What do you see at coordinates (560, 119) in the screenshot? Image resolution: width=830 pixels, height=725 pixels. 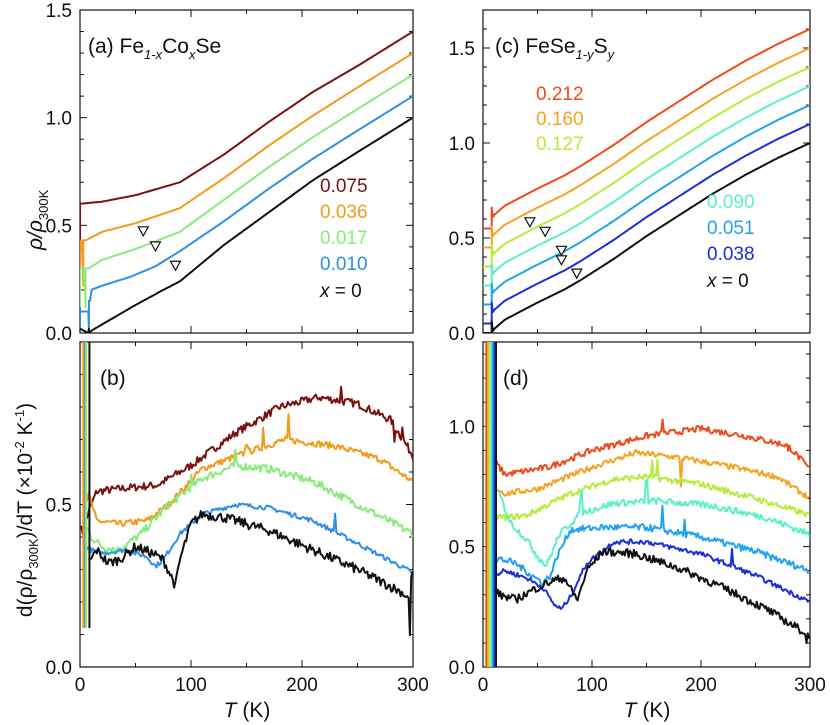 I see `legend-entry-0.160: 0.160` at bounding box center [560, 119].